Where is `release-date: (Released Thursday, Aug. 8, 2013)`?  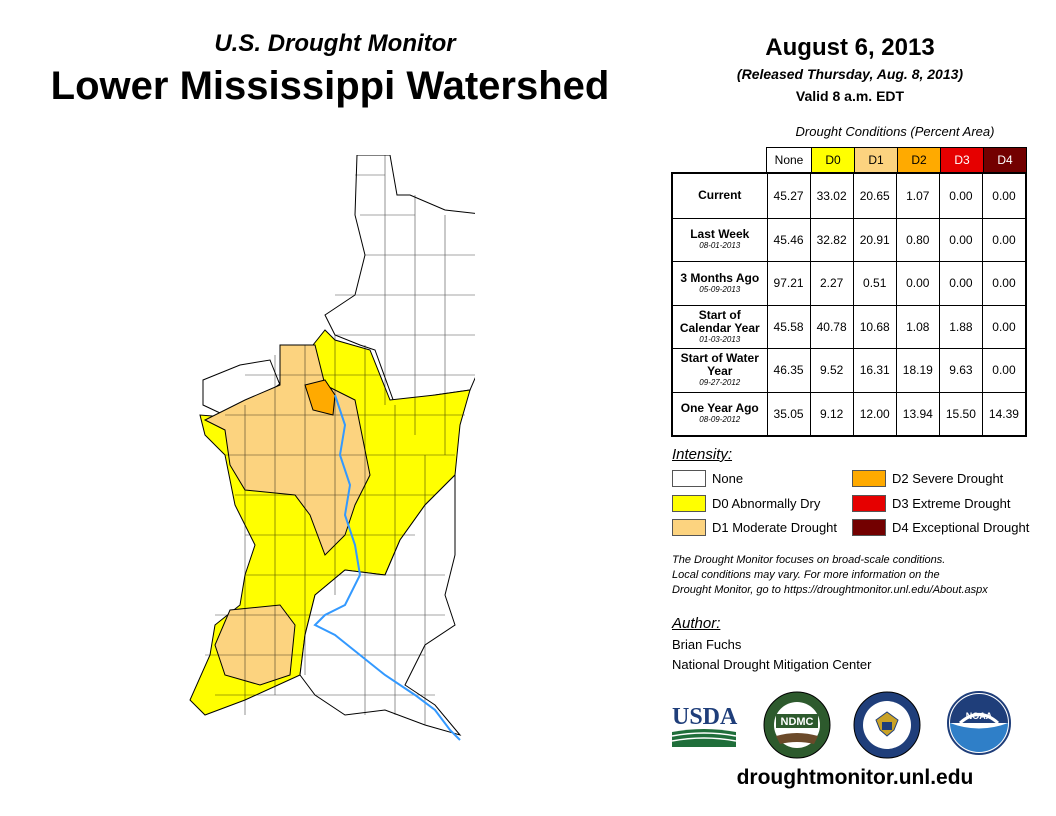
release-date: (Released Thursday, Aug. 8, 2013) is located at coordinates (850, 74).